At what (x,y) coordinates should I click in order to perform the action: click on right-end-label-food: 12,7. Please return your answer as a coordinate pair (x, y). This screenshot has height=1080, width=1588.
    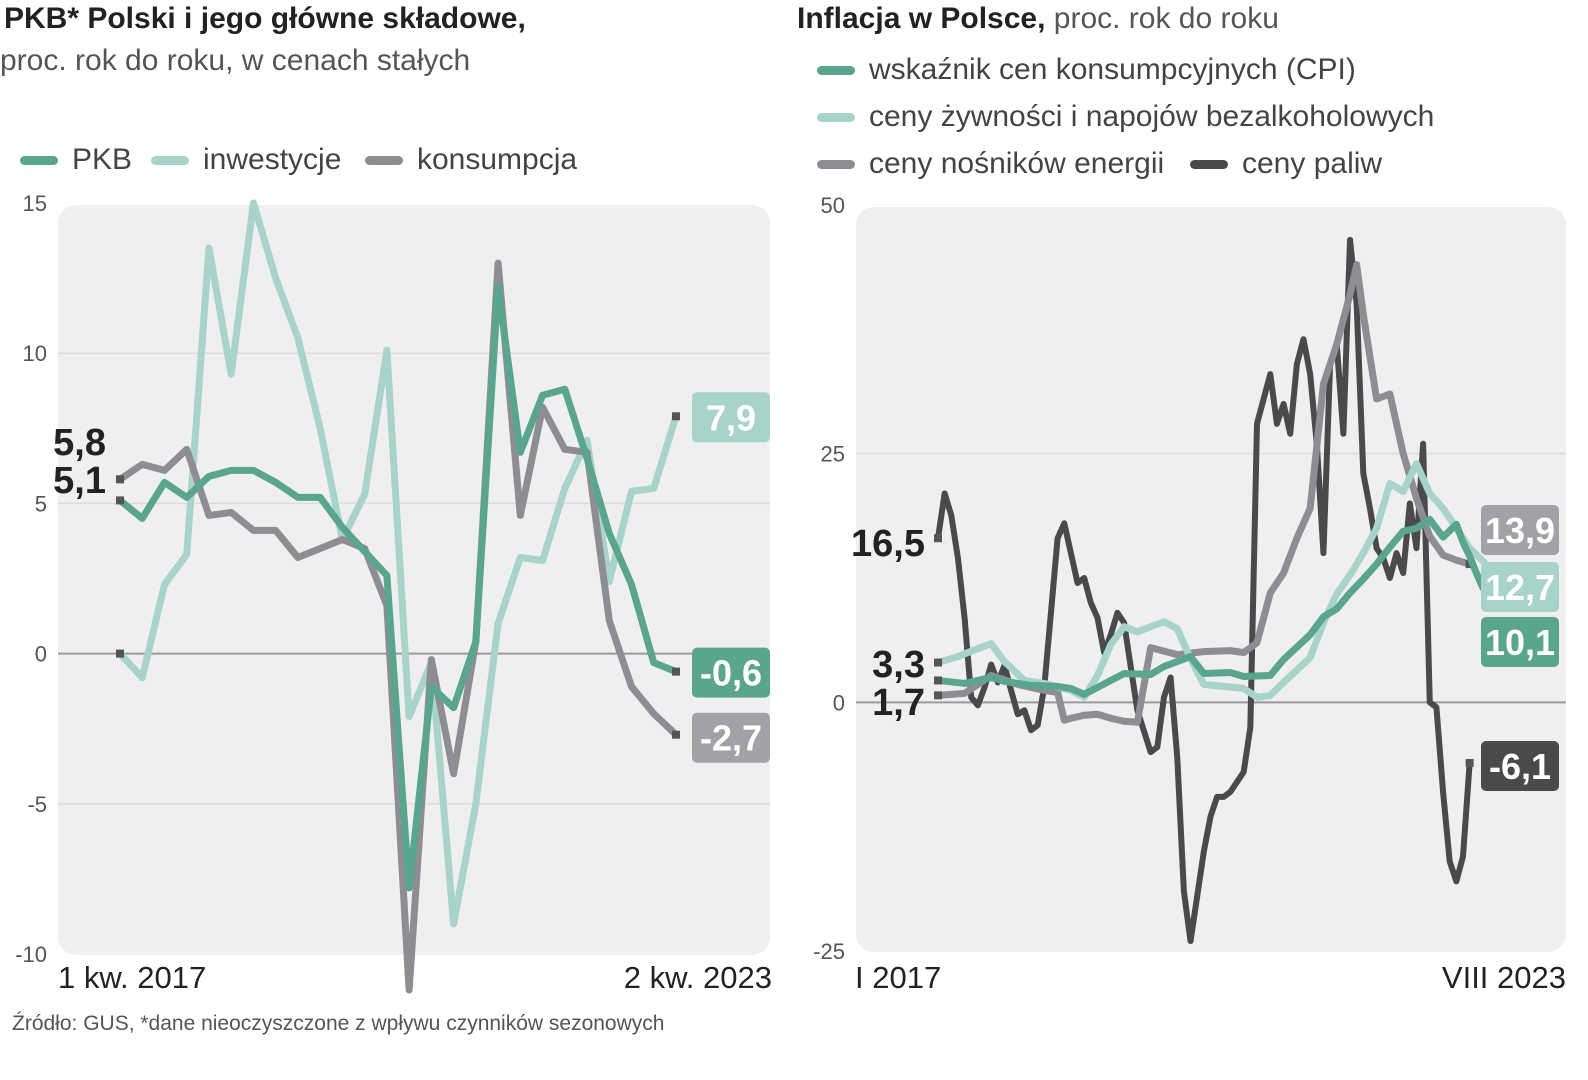
    Looking at the image, I should click on (1520, 587).